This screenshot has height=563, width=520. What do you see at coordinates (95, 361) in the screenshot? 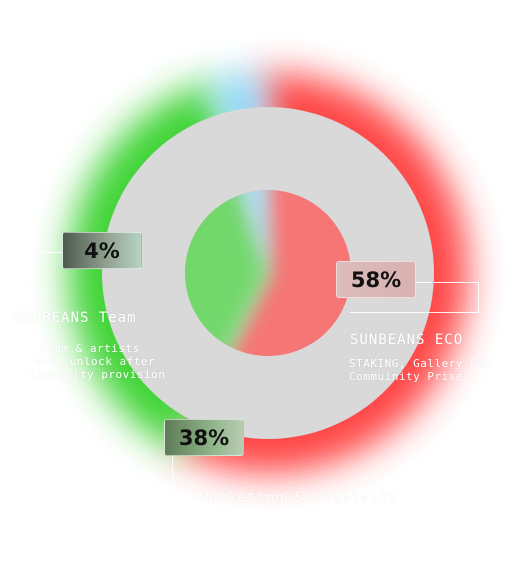
I see `team-desc-line: thly unlock after` at bounding box center [95, 361].